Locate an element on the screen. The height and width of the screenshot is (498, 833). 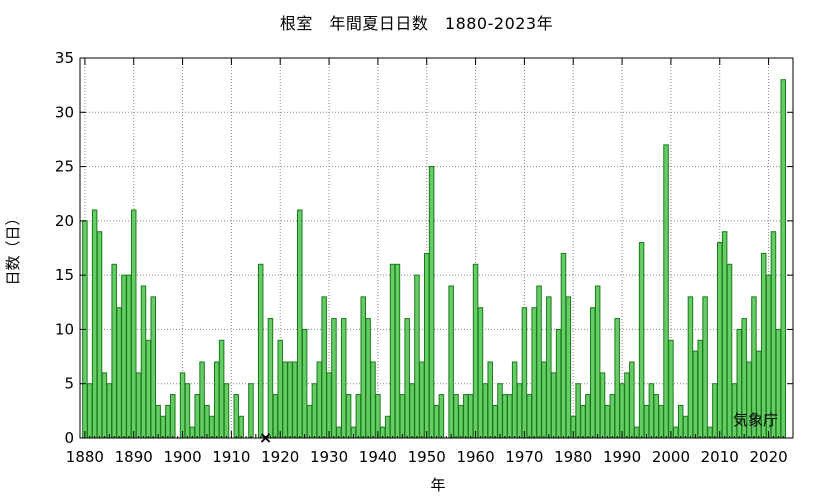
bar-1985 is located at coordinates (597, 362).